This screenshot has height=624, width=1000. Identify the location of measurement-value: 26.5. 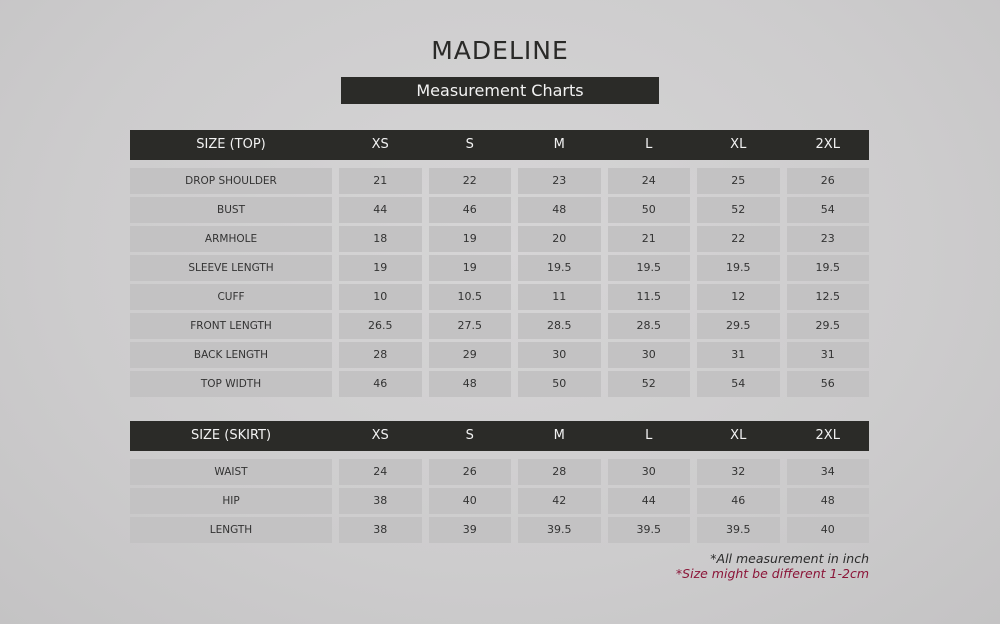
(380, 326).